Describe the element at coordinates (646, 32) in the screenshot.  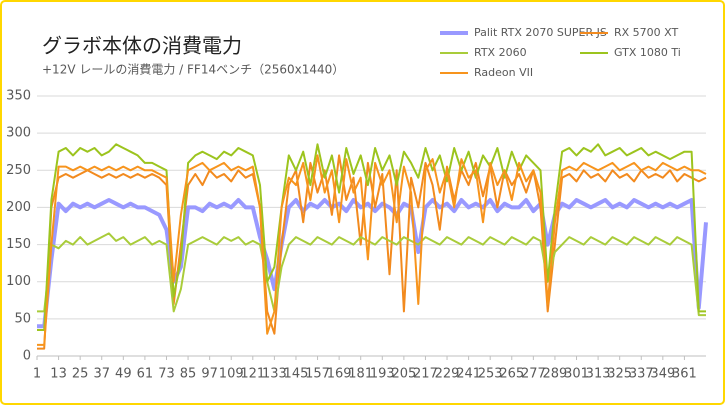
I see `legend-label: RX 5700 XT` at that location.